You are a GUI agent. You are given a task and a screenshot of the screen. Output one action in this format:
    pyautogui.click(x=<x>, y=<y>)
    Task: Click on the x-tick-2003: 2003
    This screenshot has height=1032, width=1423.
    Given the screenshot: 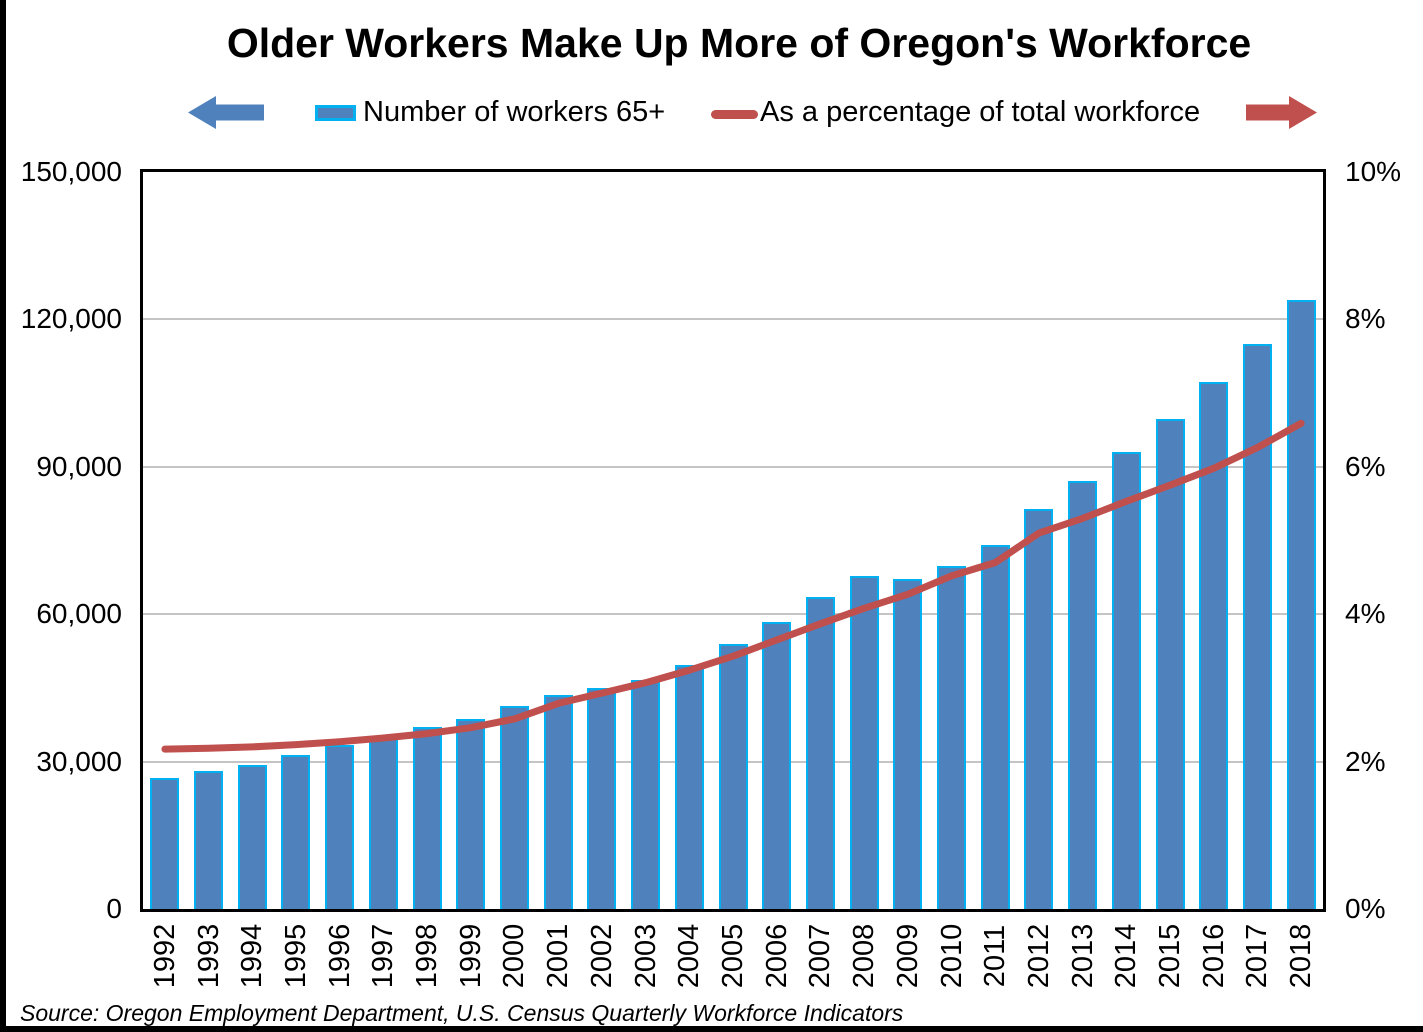 What is the action you would take?
    pyautogui.click(x=645, y=956)
    